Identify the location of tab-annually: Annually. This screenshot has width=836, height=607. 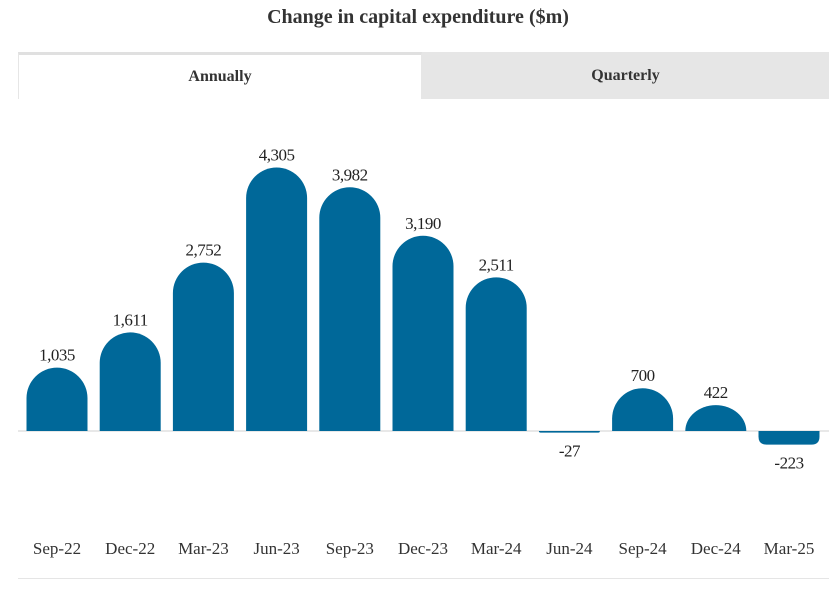
(220, 75).